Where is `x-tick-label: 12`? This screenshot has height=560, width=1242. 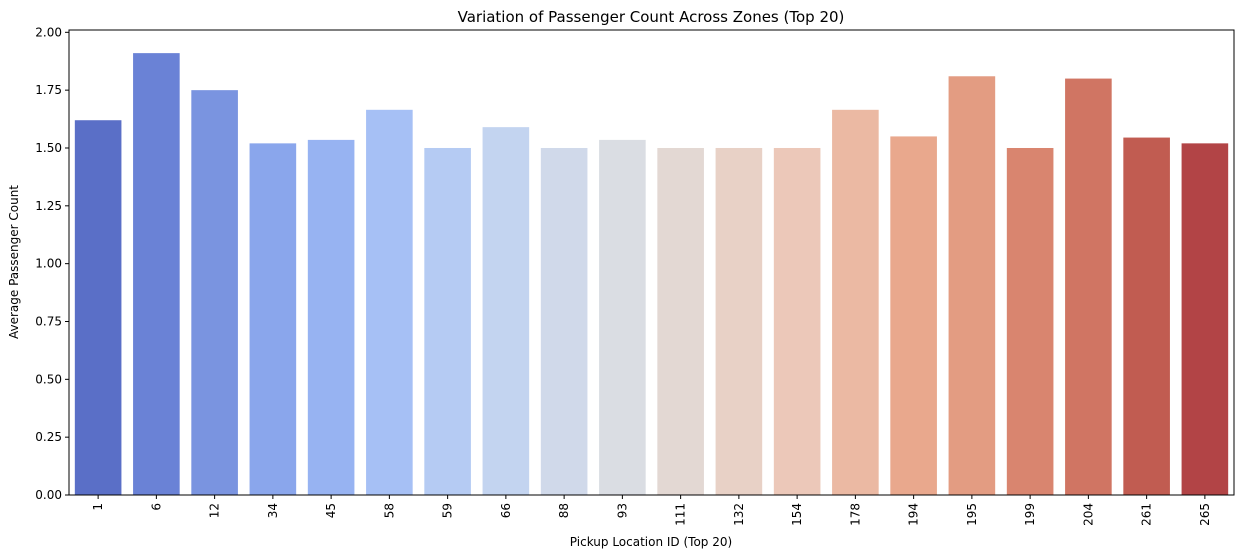 x-tick-label: 12 is located at coordinates (215, 510).